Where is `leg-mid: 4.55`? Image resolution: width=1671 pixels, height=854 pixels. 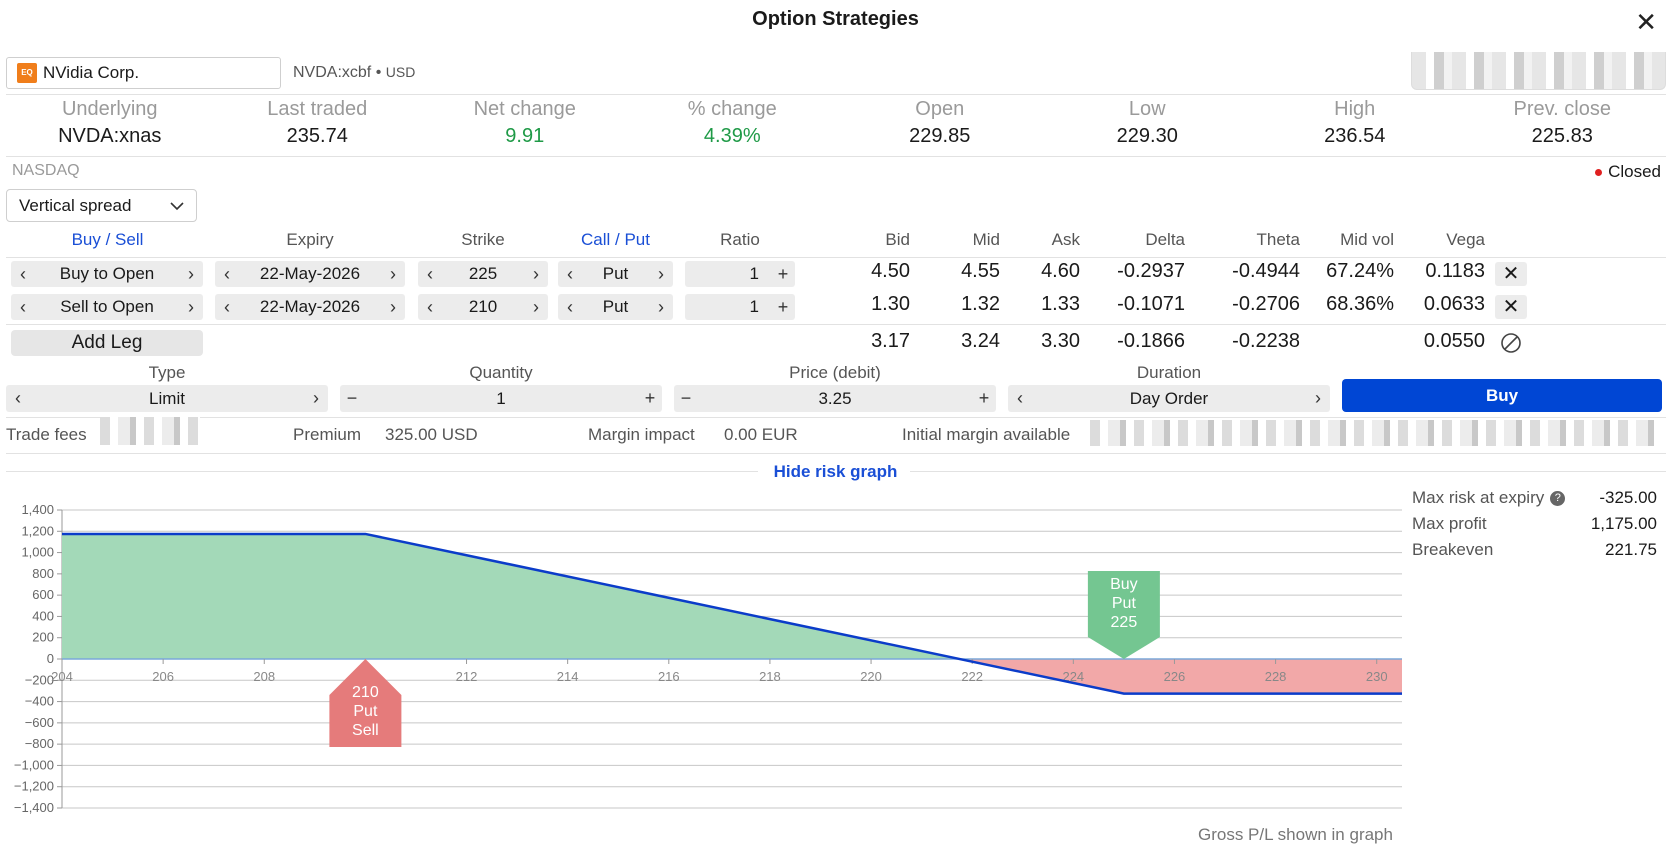 leg-mid: 4.55 is located at coordinates (980, 271).